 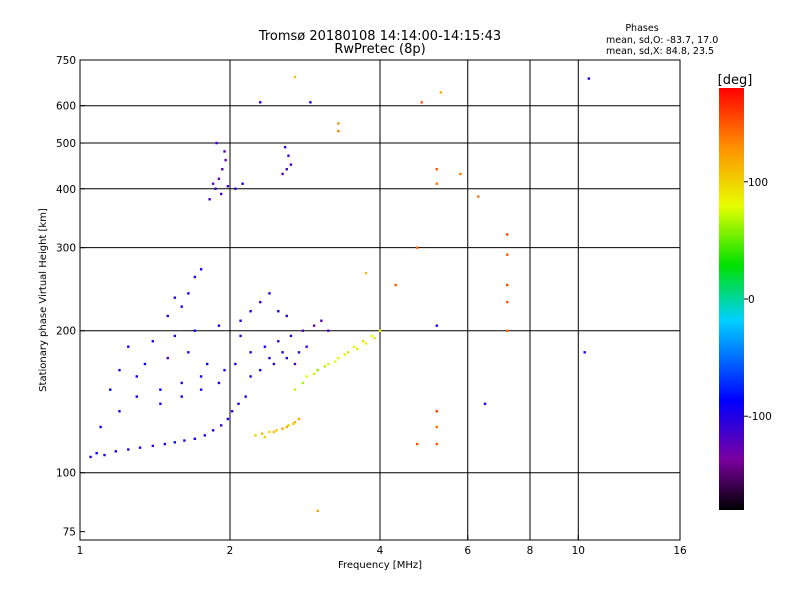 I want to click on x-tick-label: 4, so click(x=380, y=551).